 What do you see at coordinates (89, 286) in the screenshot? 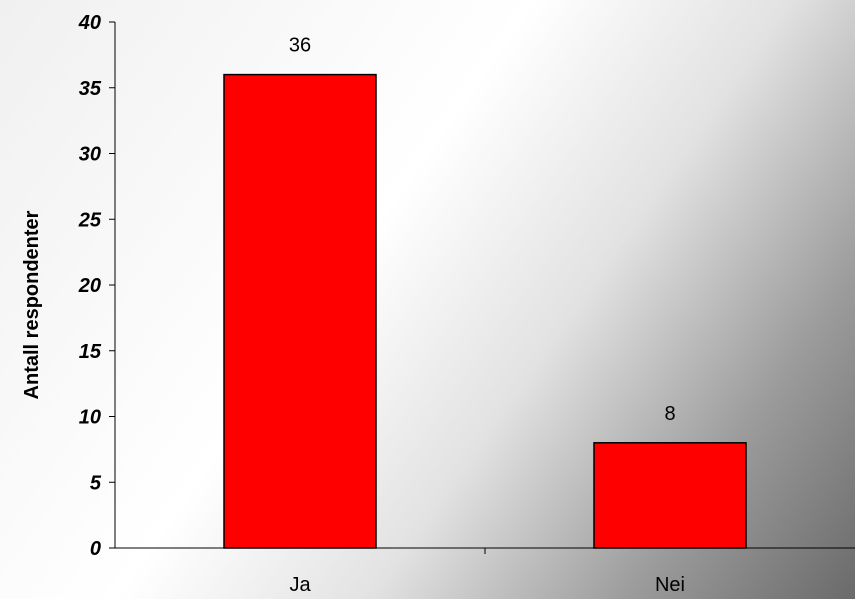
I see `y-tick-label: 20` at bounding box center [89, 286].